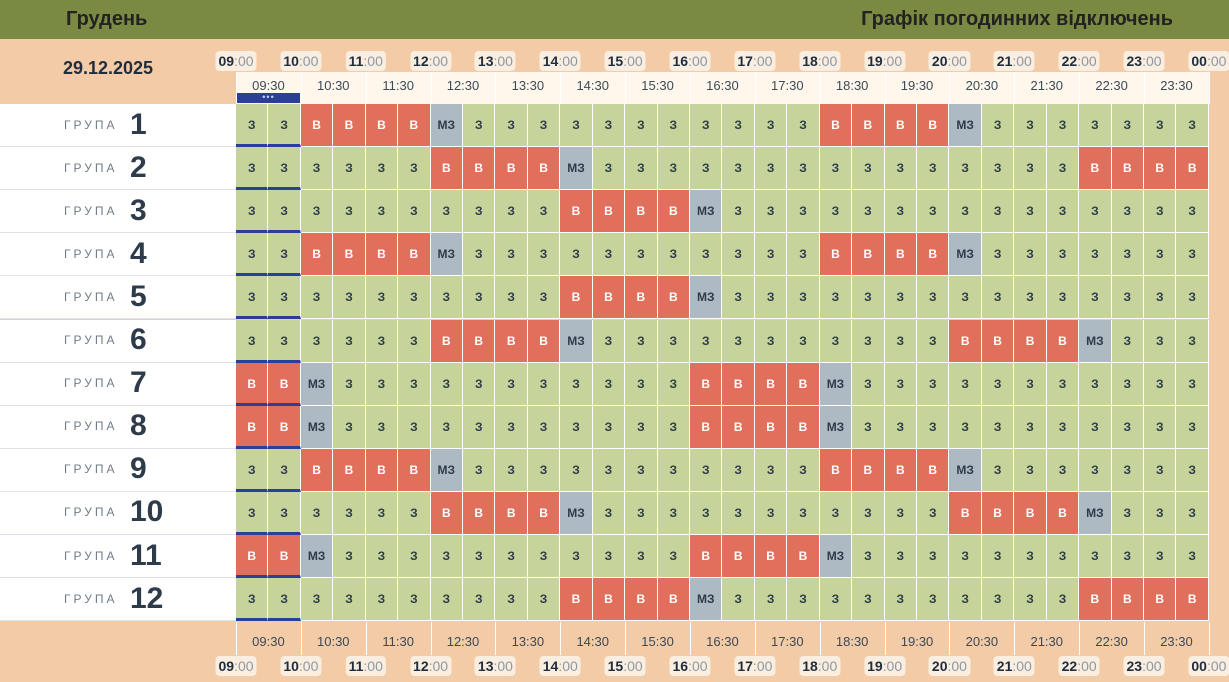 The height and width of the screenshot is (682, 1229). Describe the element at coordinates (875, 666) in the screenshot. I see `hour-digits: 19` at that location.